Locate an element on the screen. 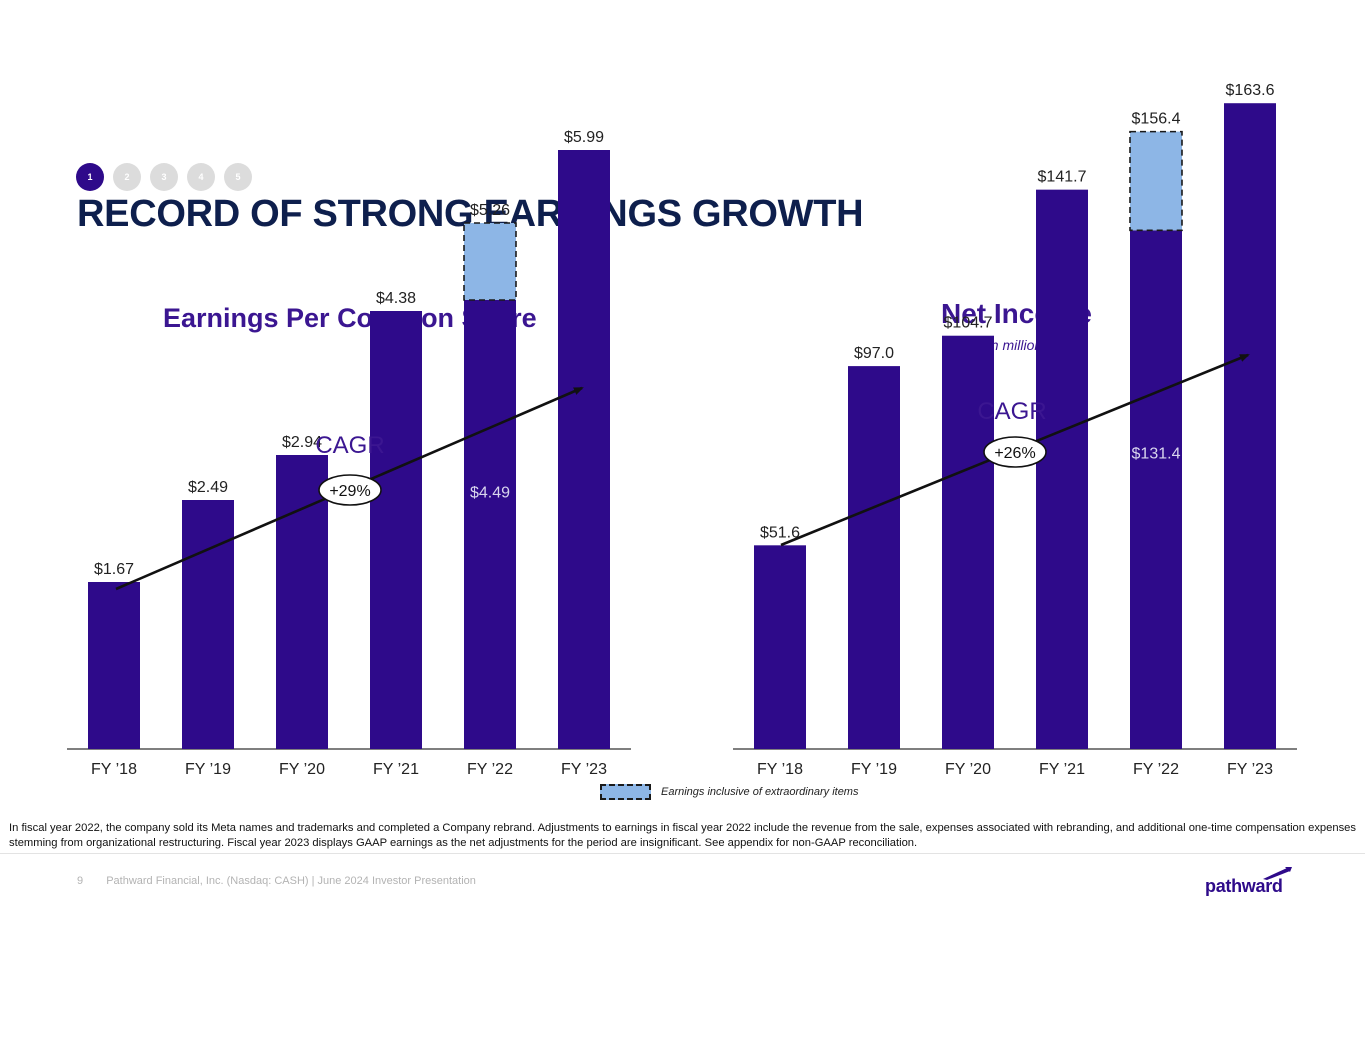 The height and width of the screenshot is (1055, 1365). page-number: 9 is located at coordinates (80, 881).